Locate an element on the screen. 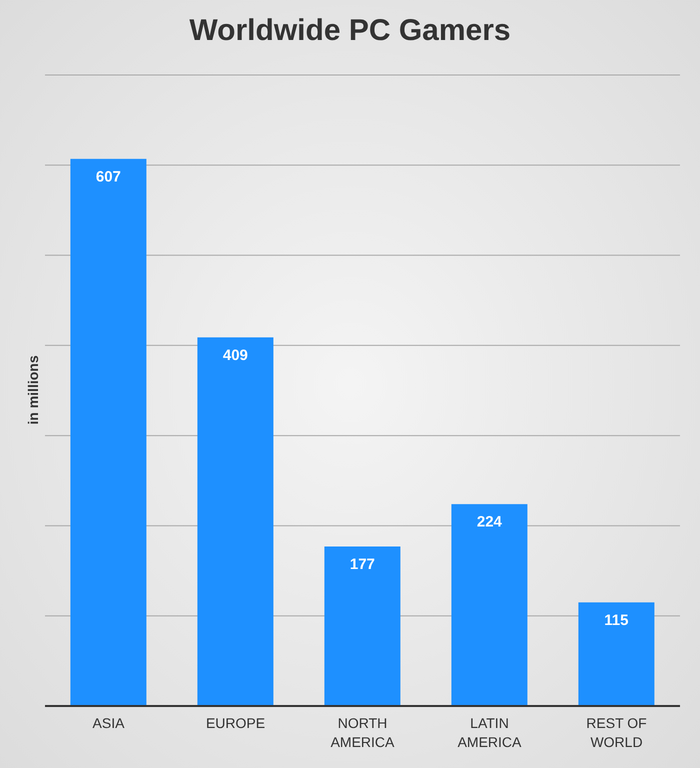  x-tick-label: ASIA is located at coordinates (109, 723).